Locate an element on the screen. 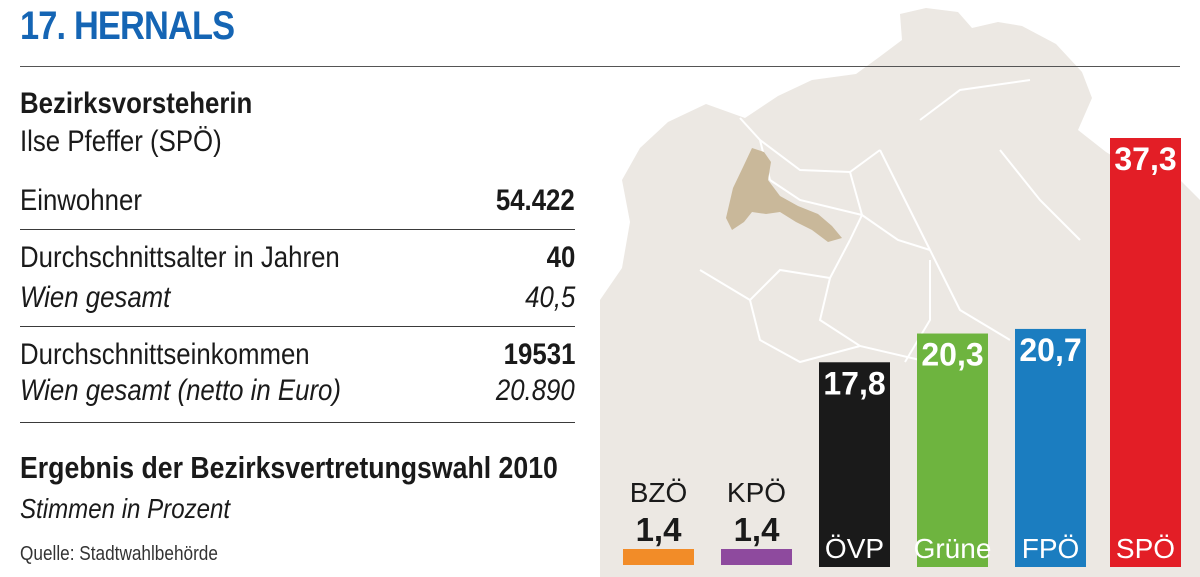 The image size is (1200, 577). category-label: BZÖ is located at coordinates (659, 492).